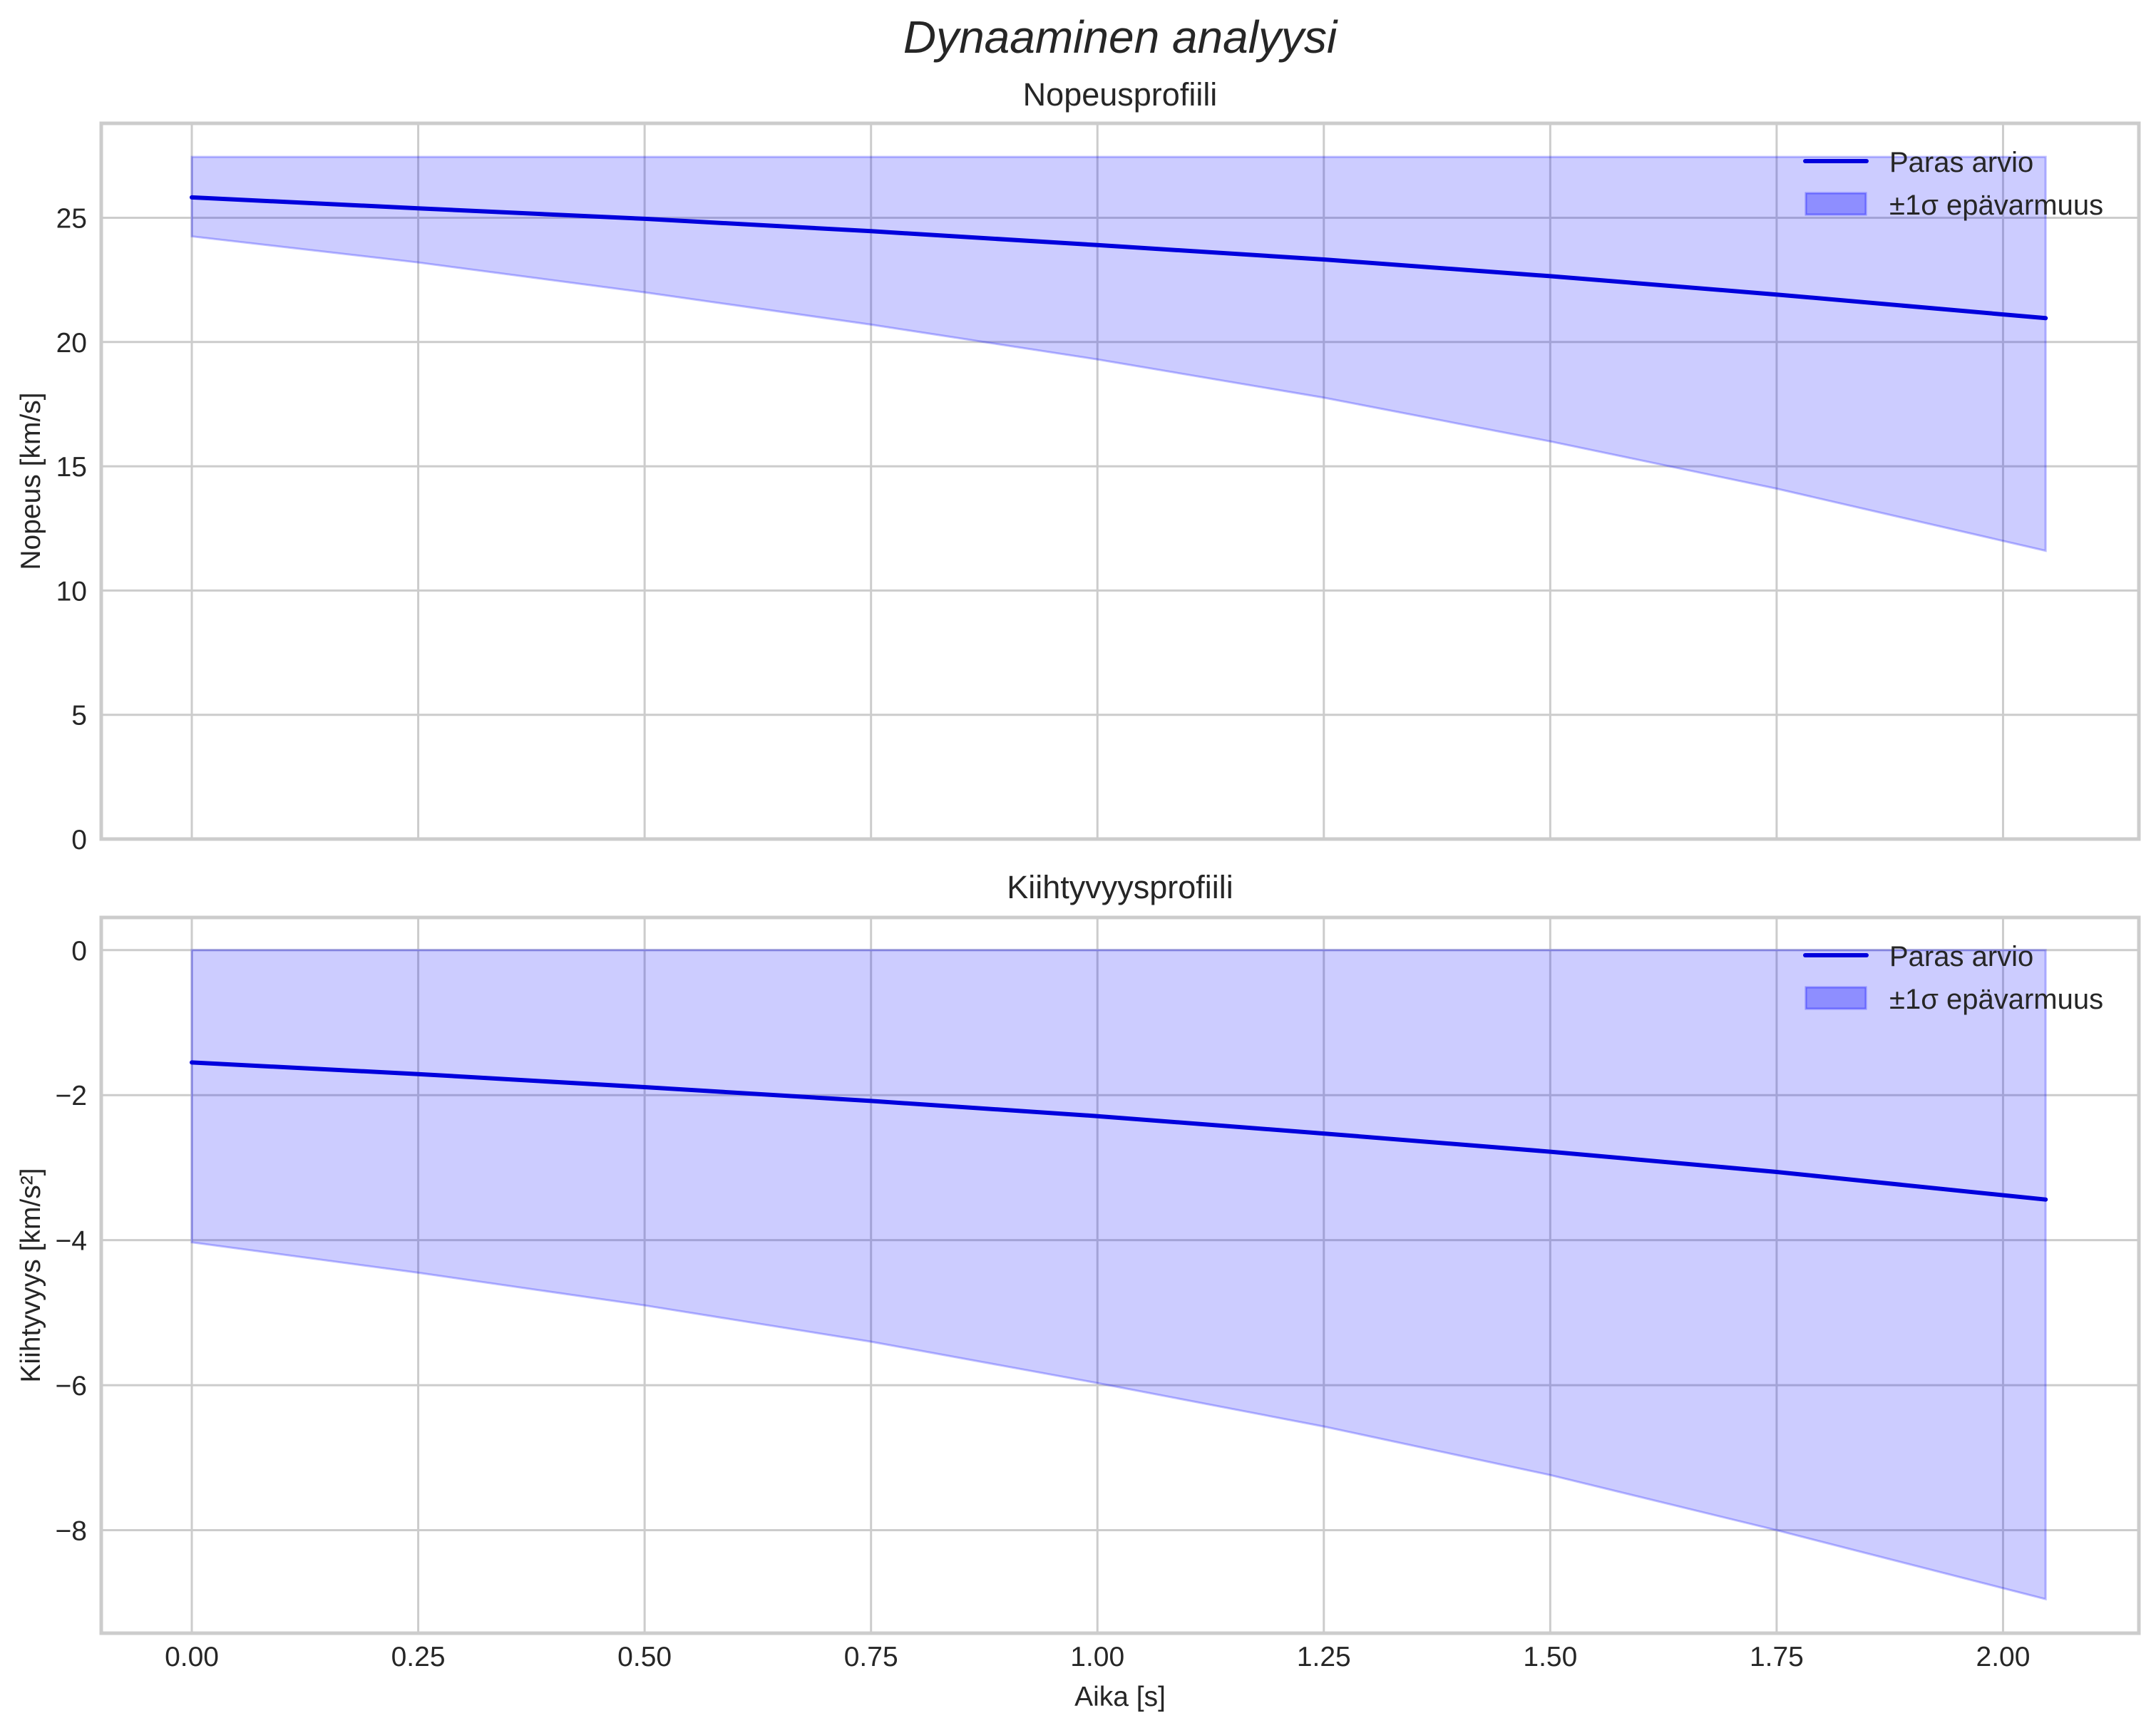  What do you see at coordinates (418, 1657) in the screenshot?
I see `x-tick-label: 0.25` at bounding box center [418, 1657].